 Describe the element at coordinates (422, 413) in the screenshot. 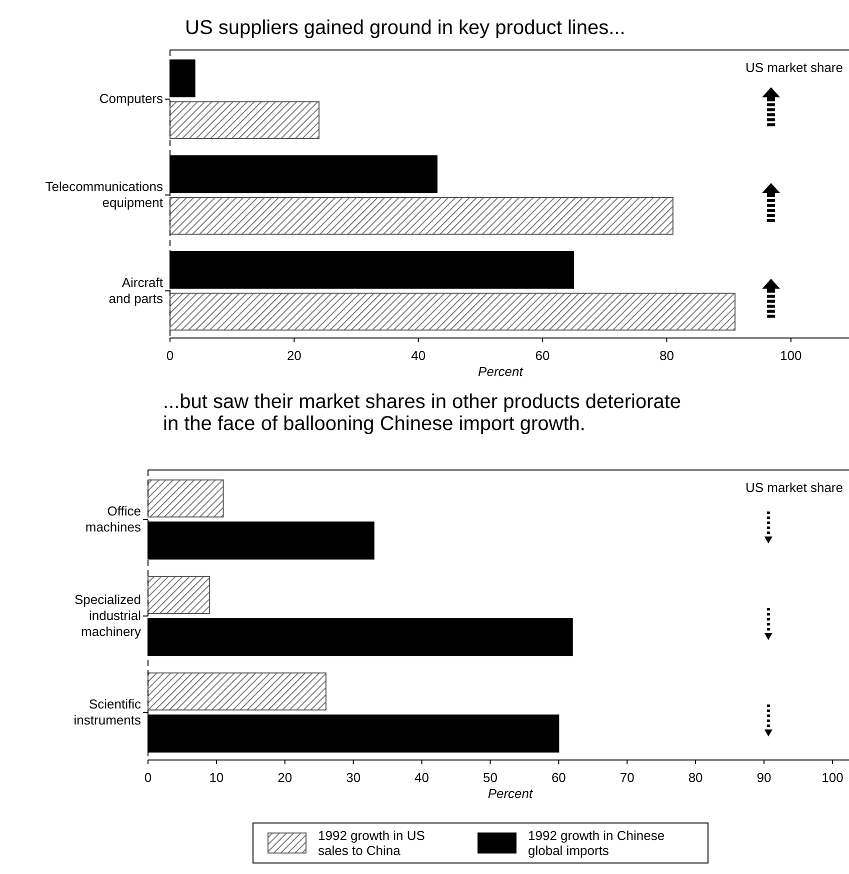

I see `chart-title: ...but saw their market shares in other products deteriorate in the face of ballooning Chinese import growth.` at that location.